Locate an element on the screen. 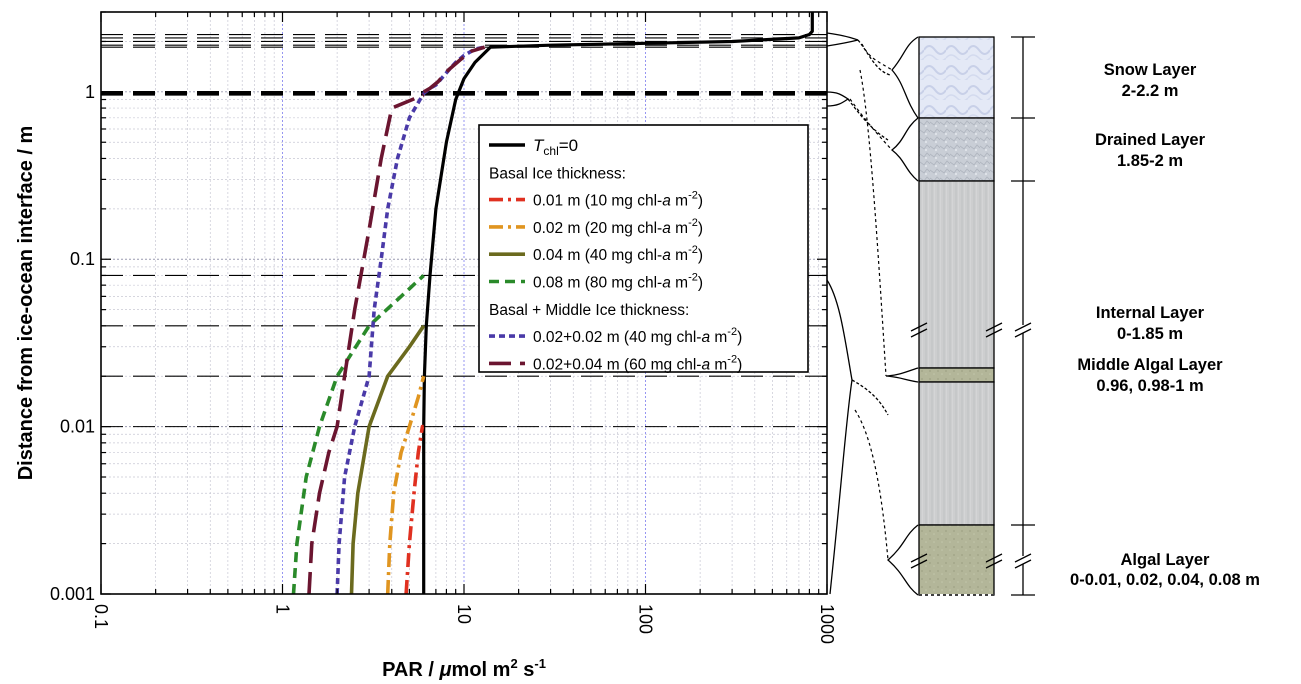 The image size is (1301, 684). y-tick-label: 0.1 is located at coordinates (82, 259).